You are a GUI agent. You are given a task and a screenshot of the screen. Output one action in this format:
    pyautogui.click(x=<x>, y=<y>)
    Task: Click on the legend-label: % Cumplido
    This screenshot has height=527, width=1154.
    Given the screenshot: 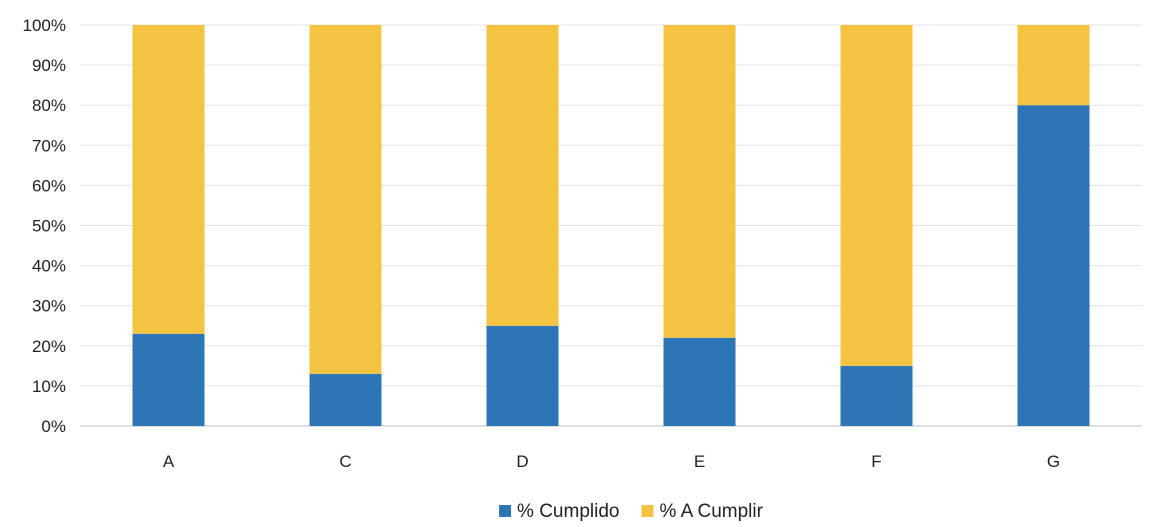 What is the action you would take?
    pyautogui.click(x=568, y=511)
    